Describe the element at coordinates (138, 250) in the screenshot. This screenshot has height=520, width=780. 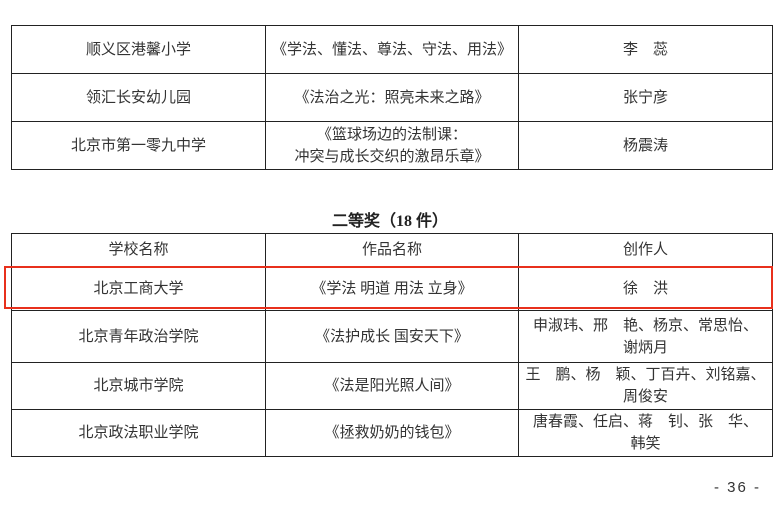
I see `header-school: 学校名称` at that location.